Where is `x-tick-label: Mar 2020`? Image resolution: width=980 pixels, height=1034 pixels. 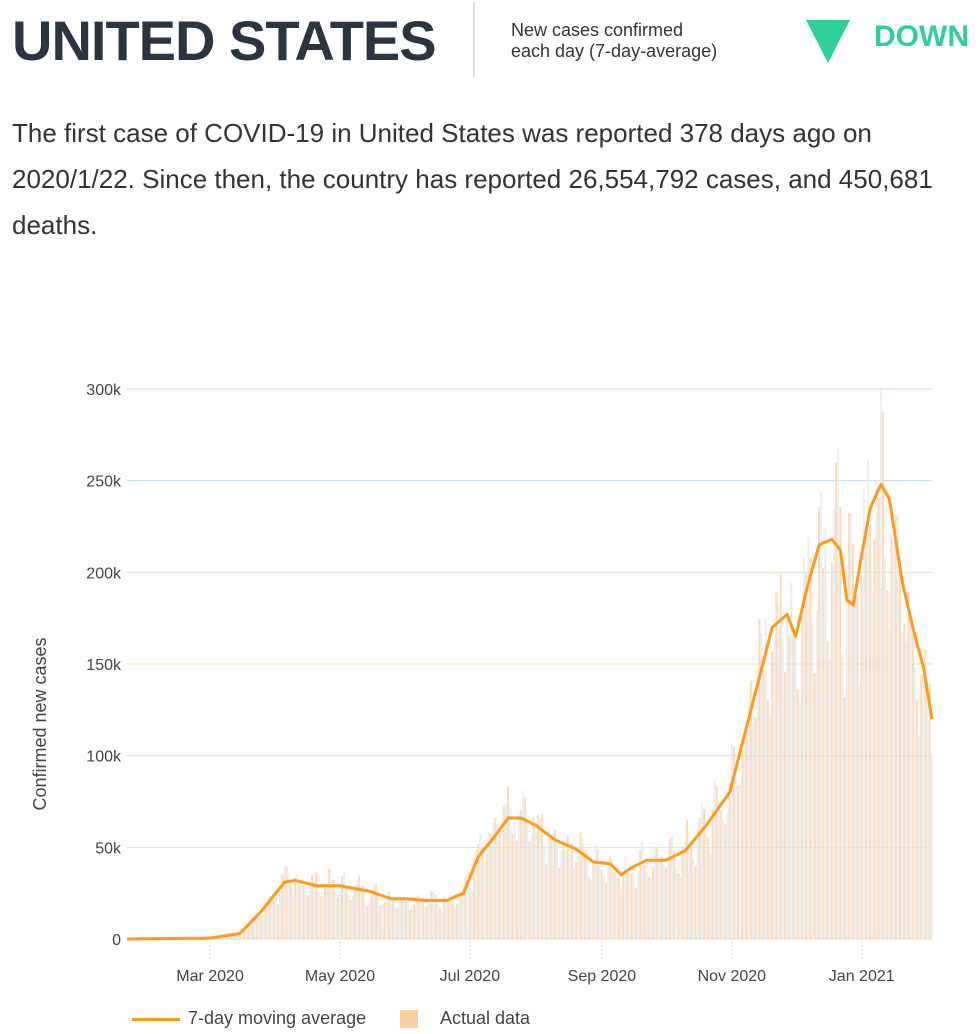
x-tick-label: Mar 2020 is located at coordinates (210, 976).